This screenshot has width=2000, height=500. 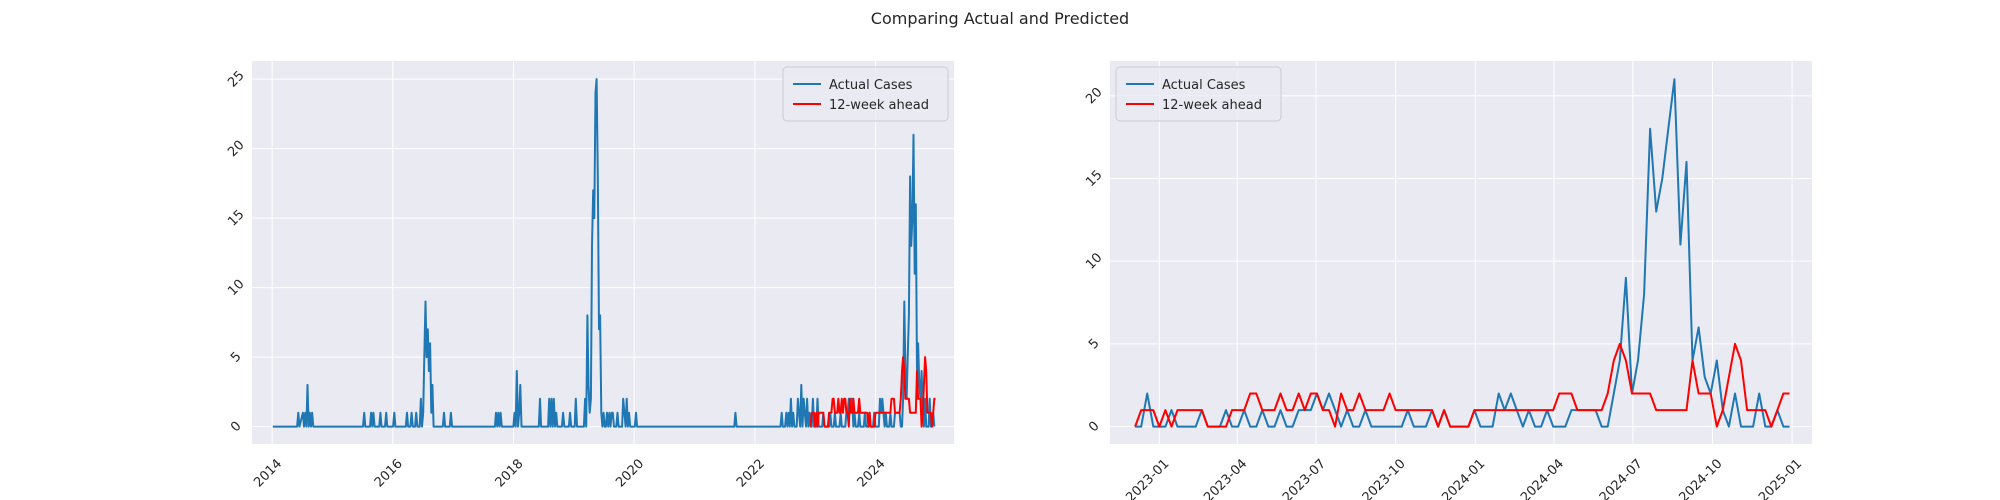 I want to click on x-tick-label: 2024-01, so click(x=1463, y=478).